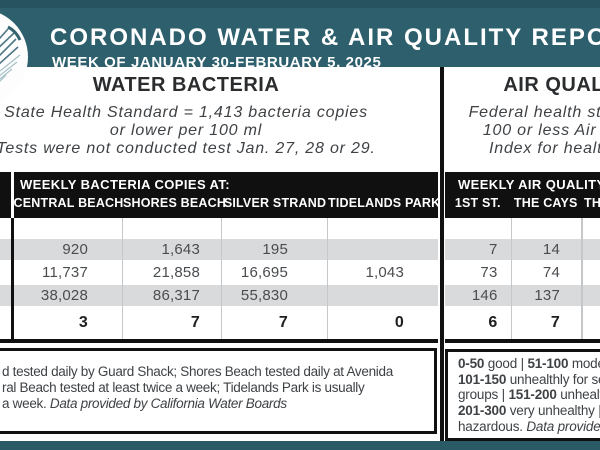 The width and height of the screenshot is (600, 450). What do you see at coordinates (219, 322) in the screenshot?
I see `water-table-totals-row: 3 7 7 0` at bounding box center [219, 322].